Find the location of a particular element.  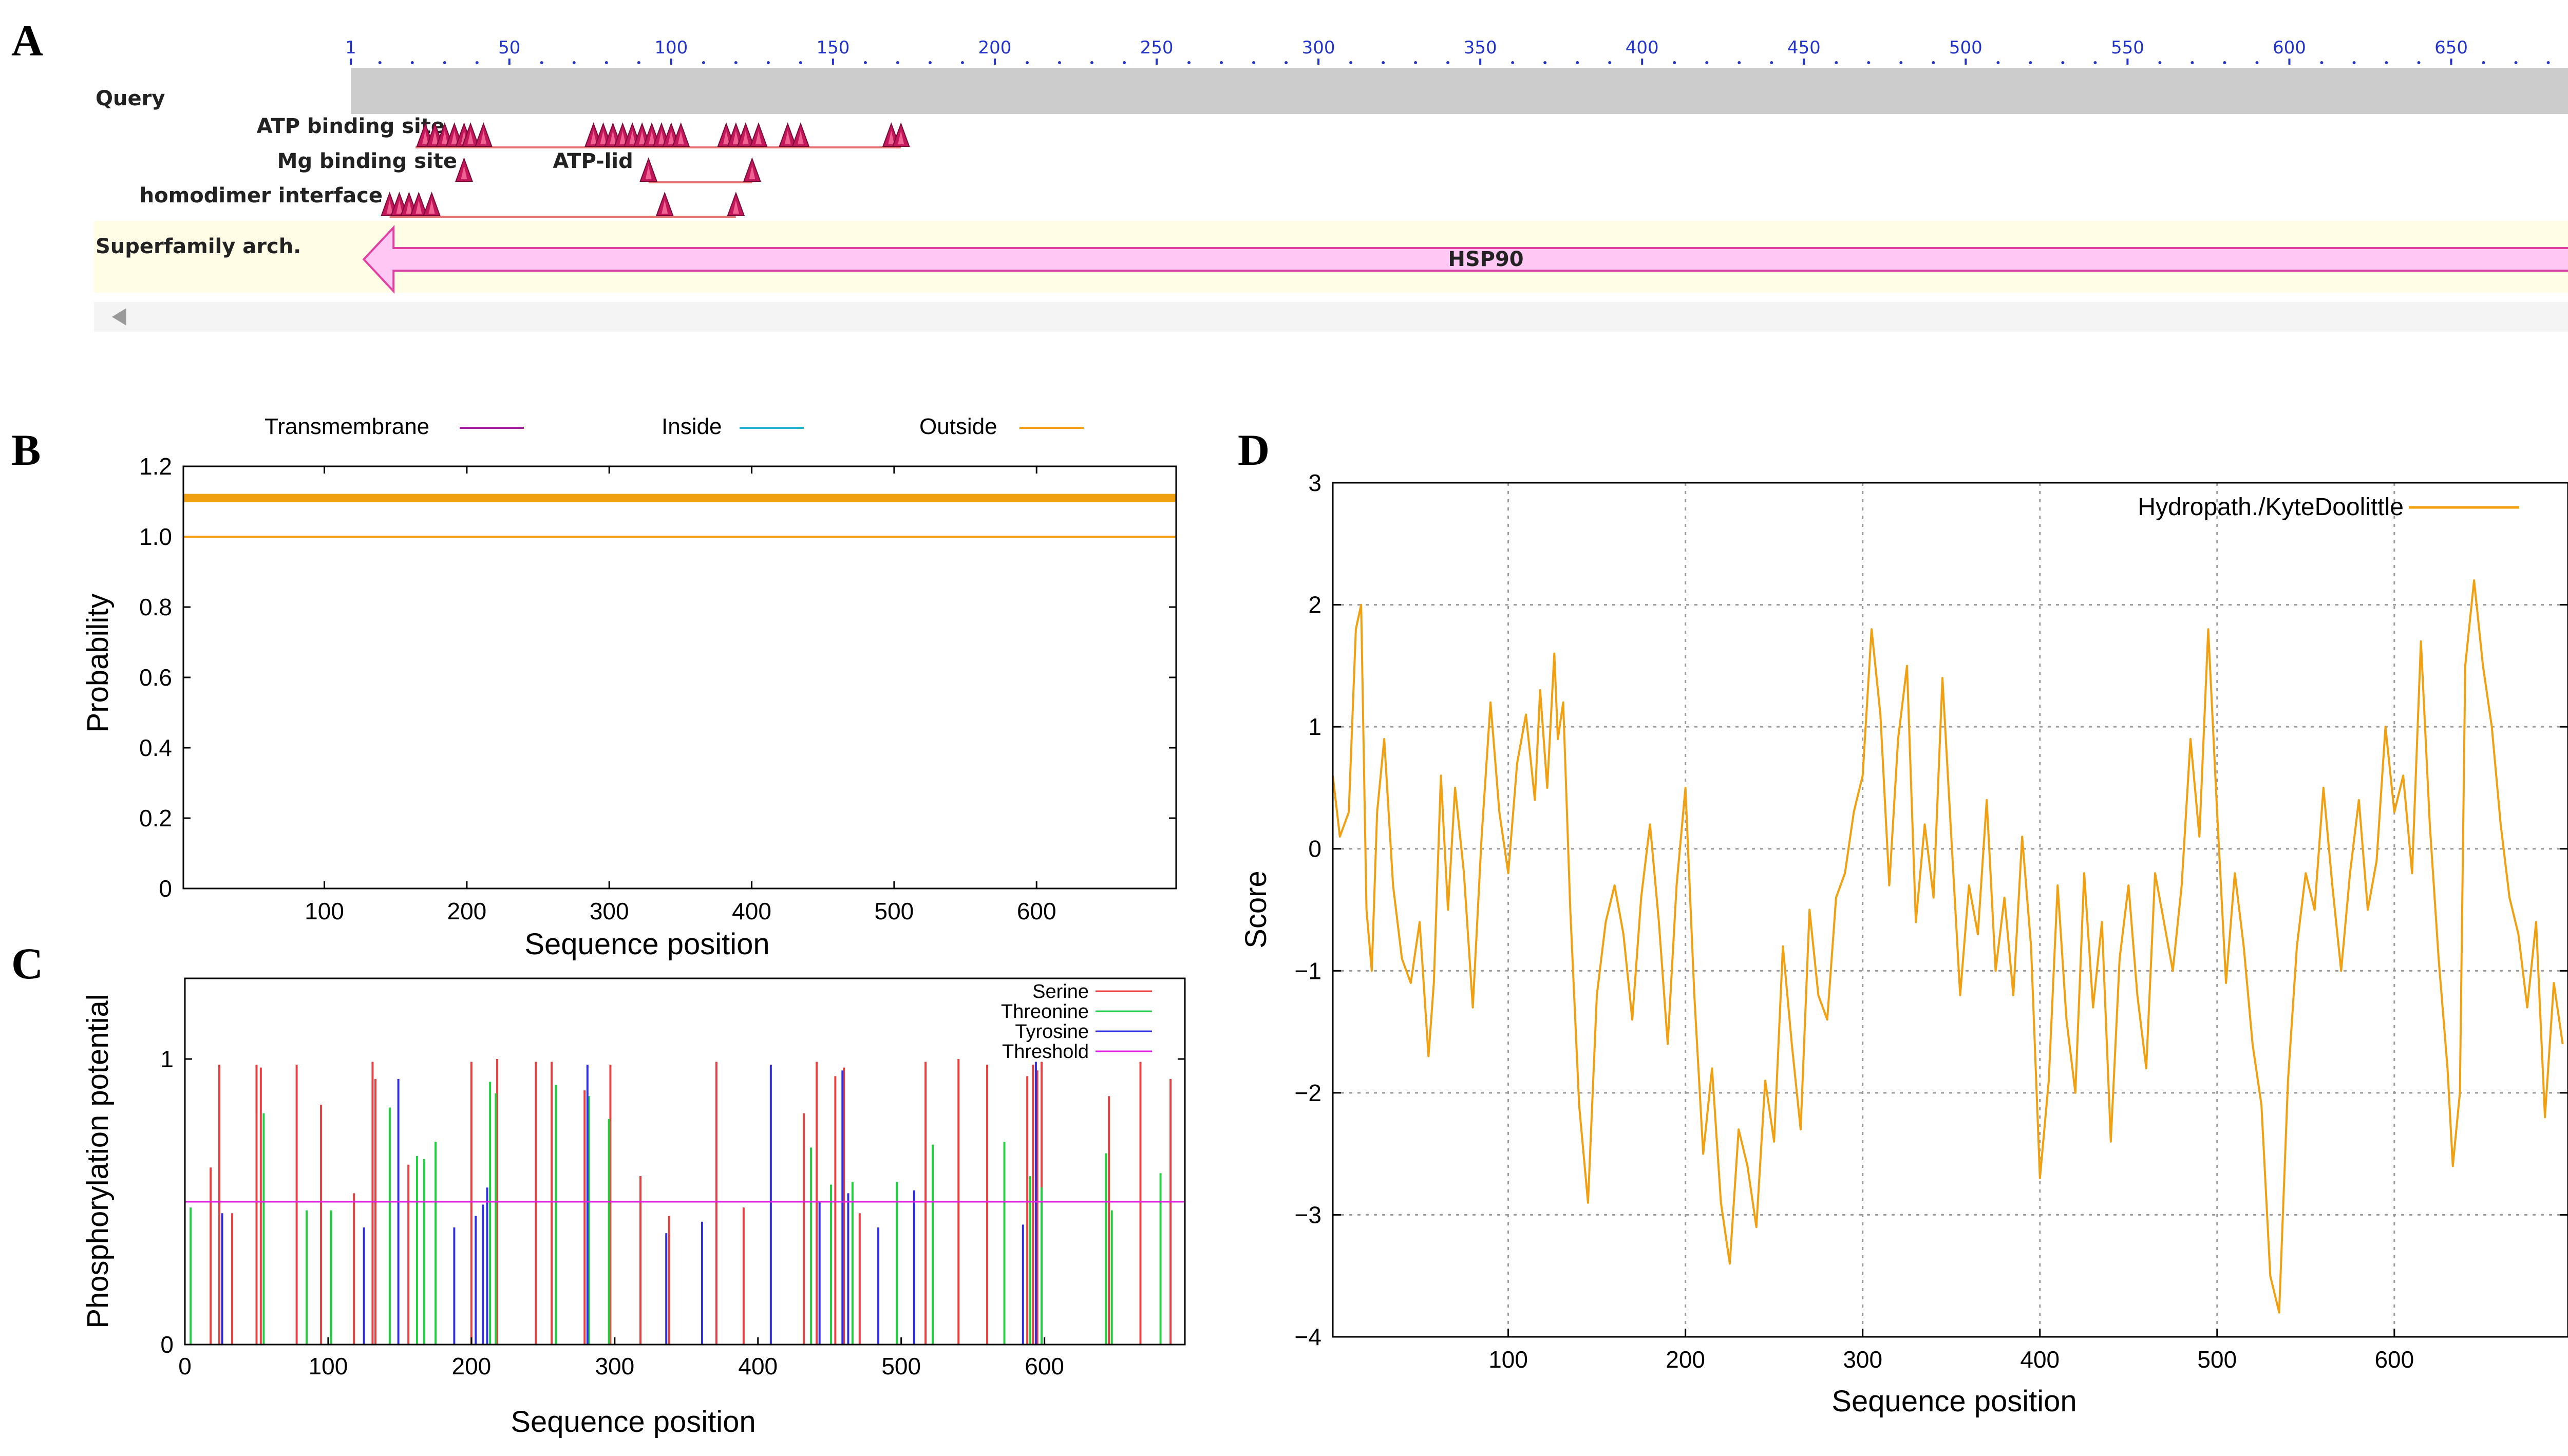

phospho-bars is located at coordinates (685, 1202).